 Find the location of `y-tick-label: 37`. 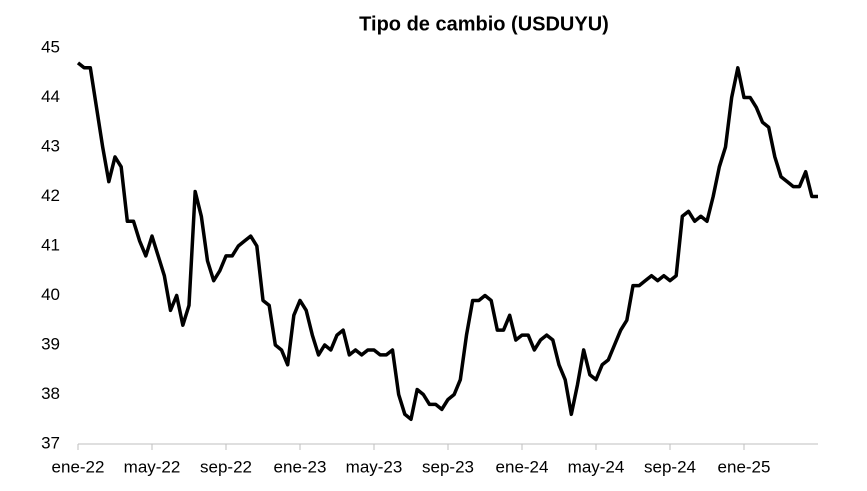

y-tick-label: 37 is located at coordinates (50, 442).